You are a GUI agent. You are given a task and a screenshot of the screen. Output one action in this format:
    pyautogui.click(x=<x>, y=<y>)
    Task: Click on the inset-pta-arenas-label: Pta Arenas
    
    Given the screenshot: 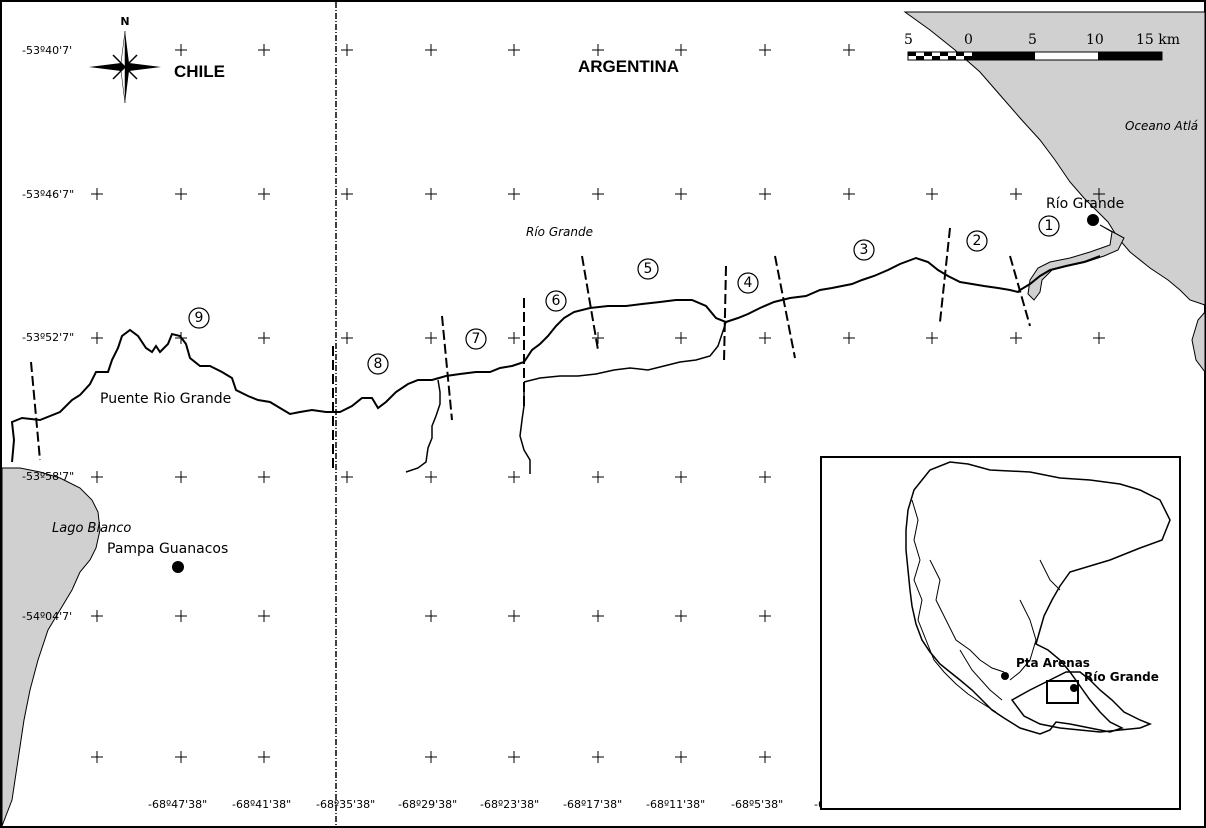 What is the action you would take?
    pyautogui.click(x=1053, y=663)
    